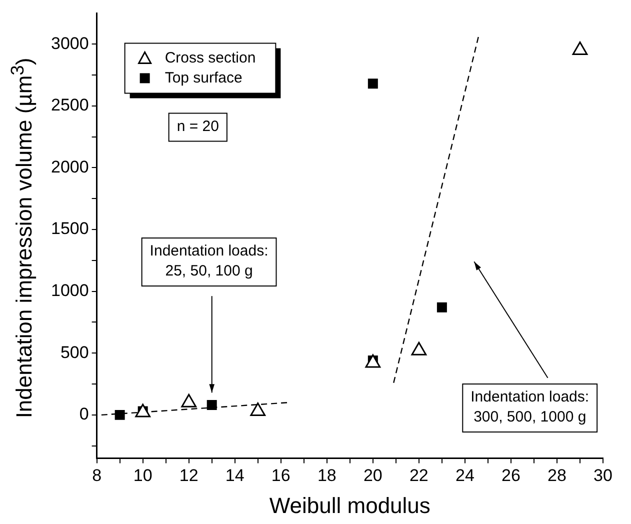  Describe the element at coordinates (234, 476) in the screenshot. I see `x-tick-label: 14` at that location.